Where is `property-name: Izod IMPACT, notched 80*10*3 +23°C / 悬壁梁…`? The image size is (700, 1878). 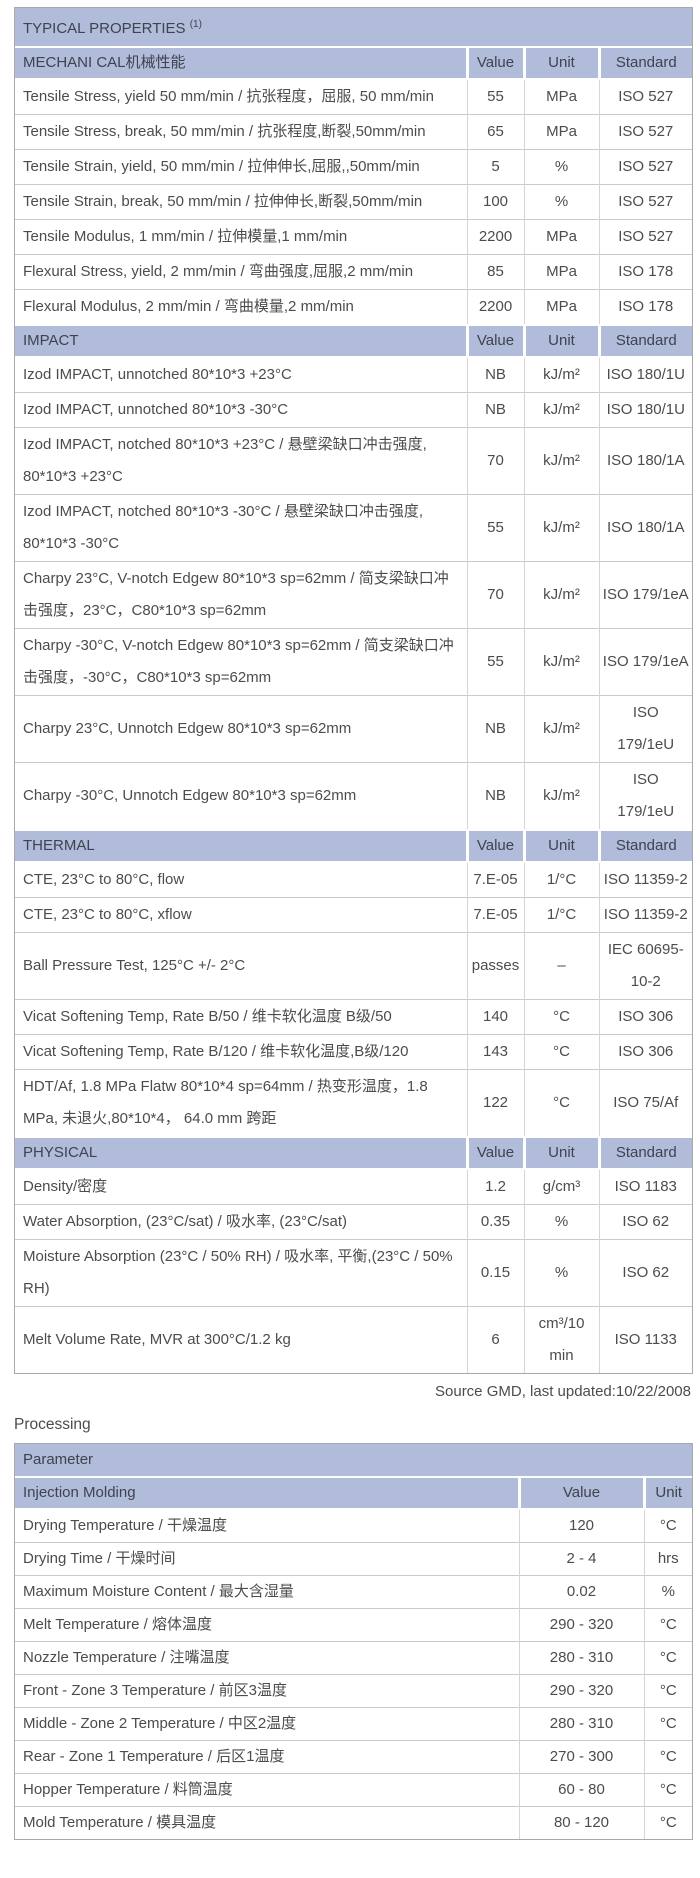
property-name: Izod IMPACT, notched 80*10*3 +23°C / 悬壁梁… is located at coordinates (241, 461).